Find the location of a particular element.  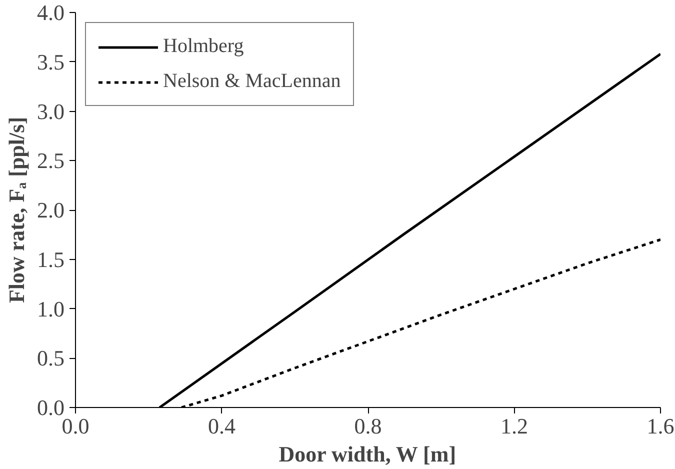

y-tick-label: 3.0 is located at coordinates (50, 111).